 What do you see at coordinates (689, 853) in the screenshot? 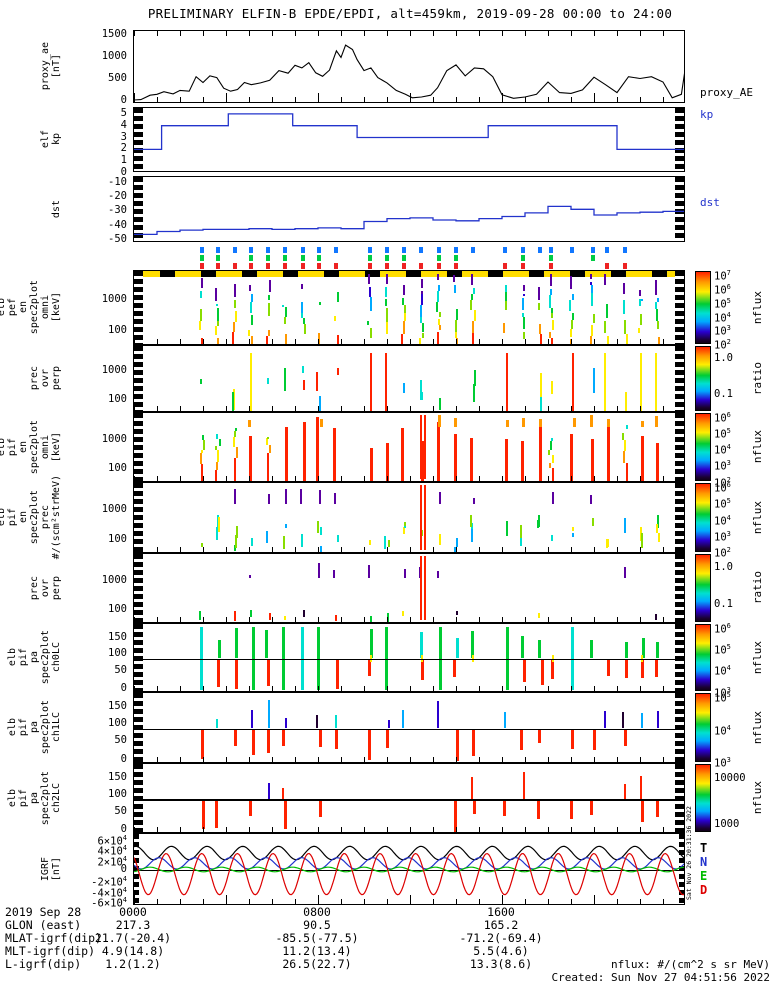
I see `side-timestamp: Sat Nov 26 20:31:36 2022` at bounding box center [689, 853].